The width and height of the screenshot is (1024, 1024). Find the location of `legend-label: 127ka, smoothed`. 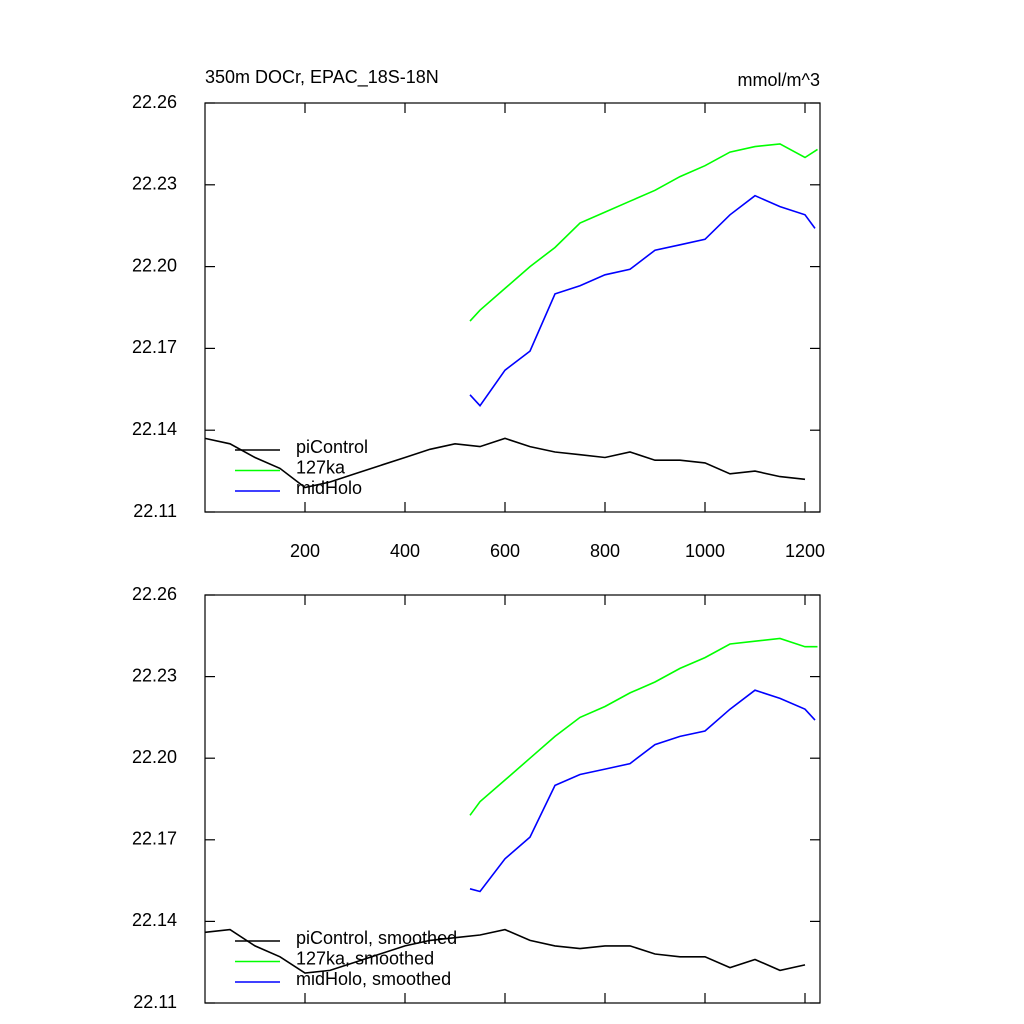

legend-label: 127ka, smoothed is located at coordinates (365, 958).